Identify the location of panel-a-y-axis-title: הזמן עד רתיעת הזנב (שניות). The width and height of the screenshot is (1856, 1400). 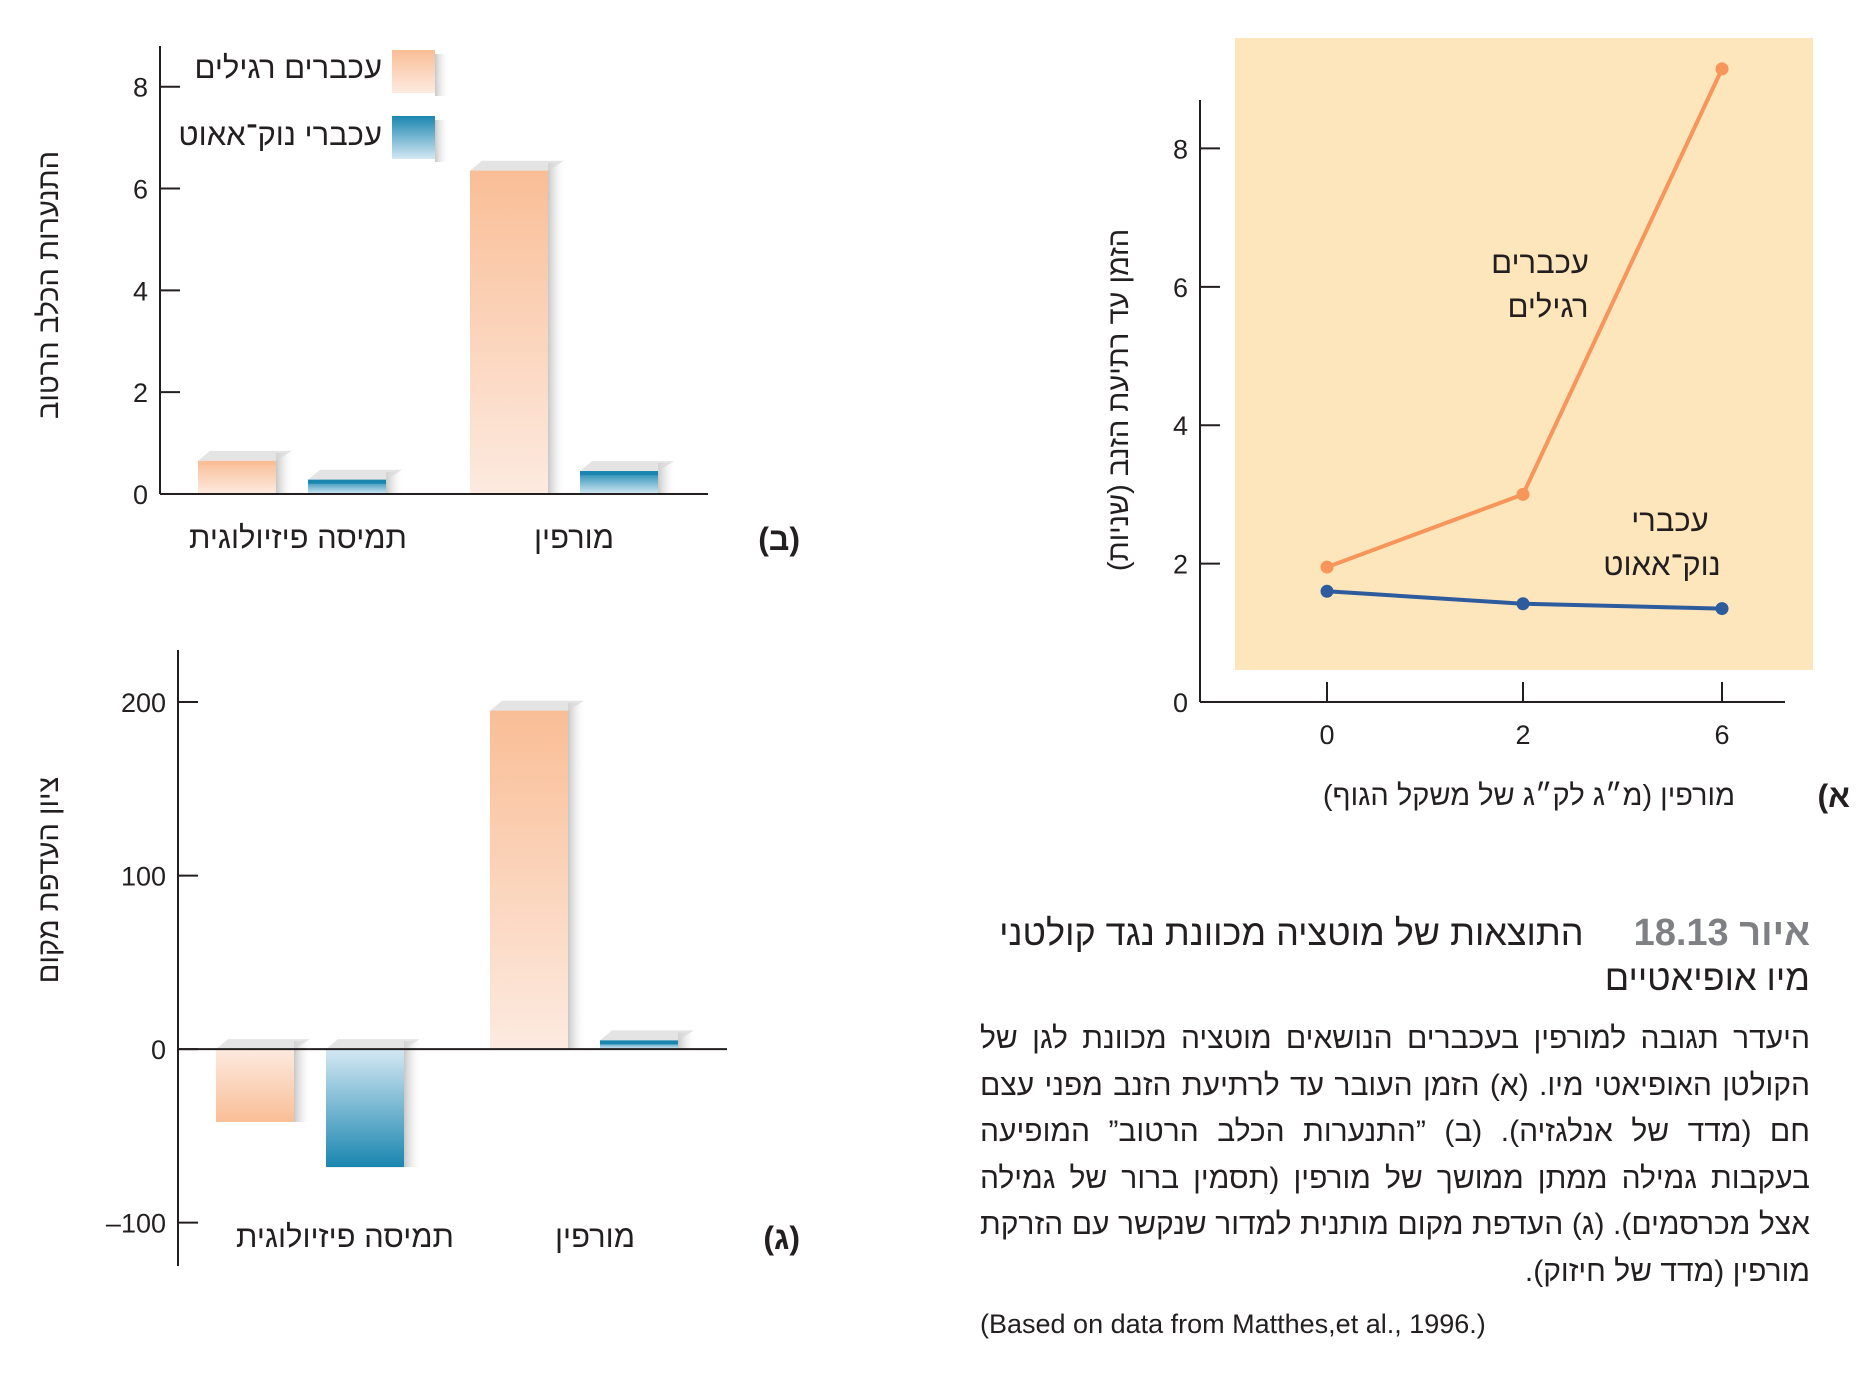
(1119, 400).